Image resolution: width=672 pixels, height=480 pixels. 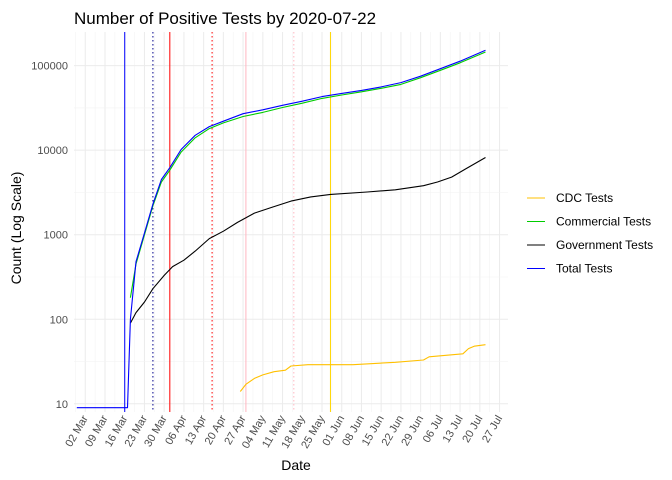 What do you see at coordinates (16, 228) in the screenshot?
I see `y-axis-title: Count (Log Scale)` at bounding box center [16, 228].